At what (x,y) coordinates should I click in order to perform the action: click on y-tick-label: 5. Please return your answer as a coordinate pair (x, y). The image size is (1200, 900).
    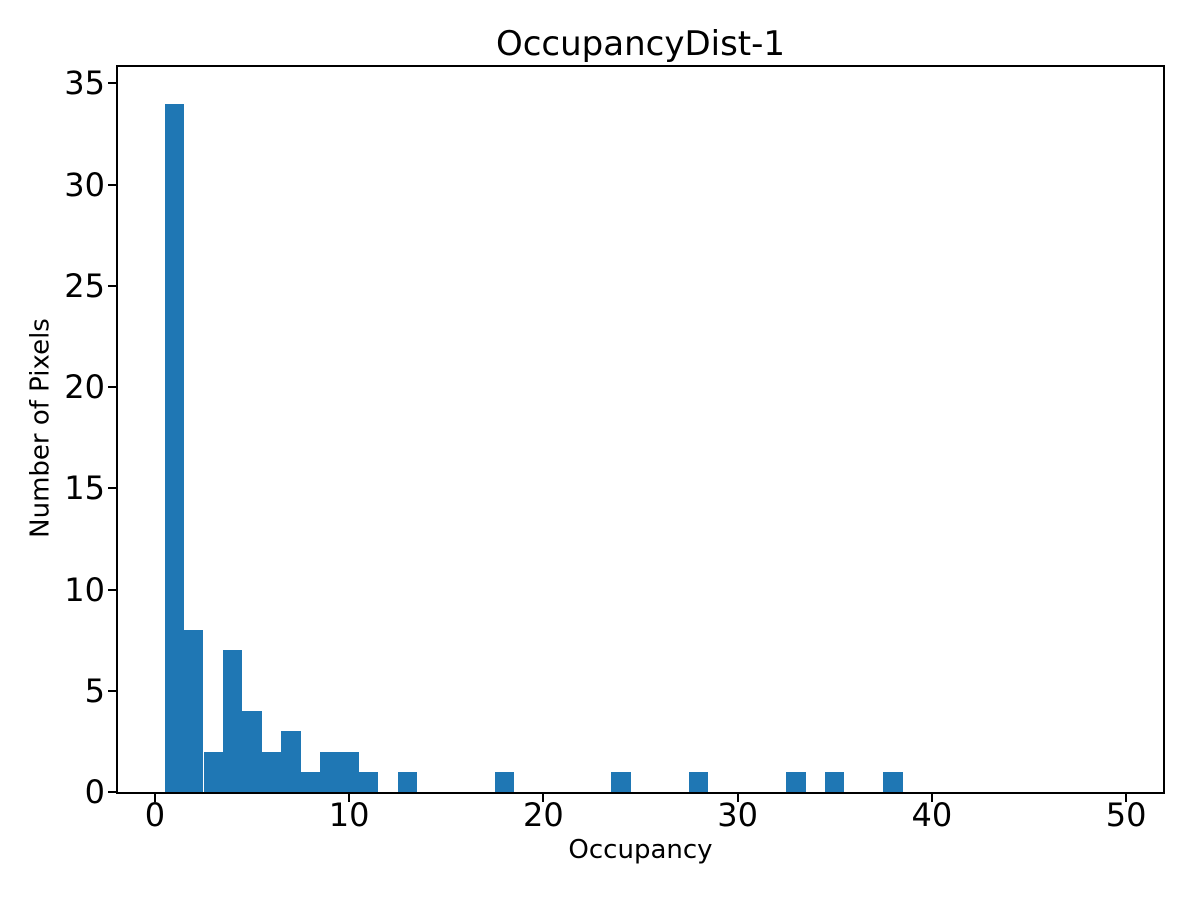
    Looking at the image, I should click on (94, 690).